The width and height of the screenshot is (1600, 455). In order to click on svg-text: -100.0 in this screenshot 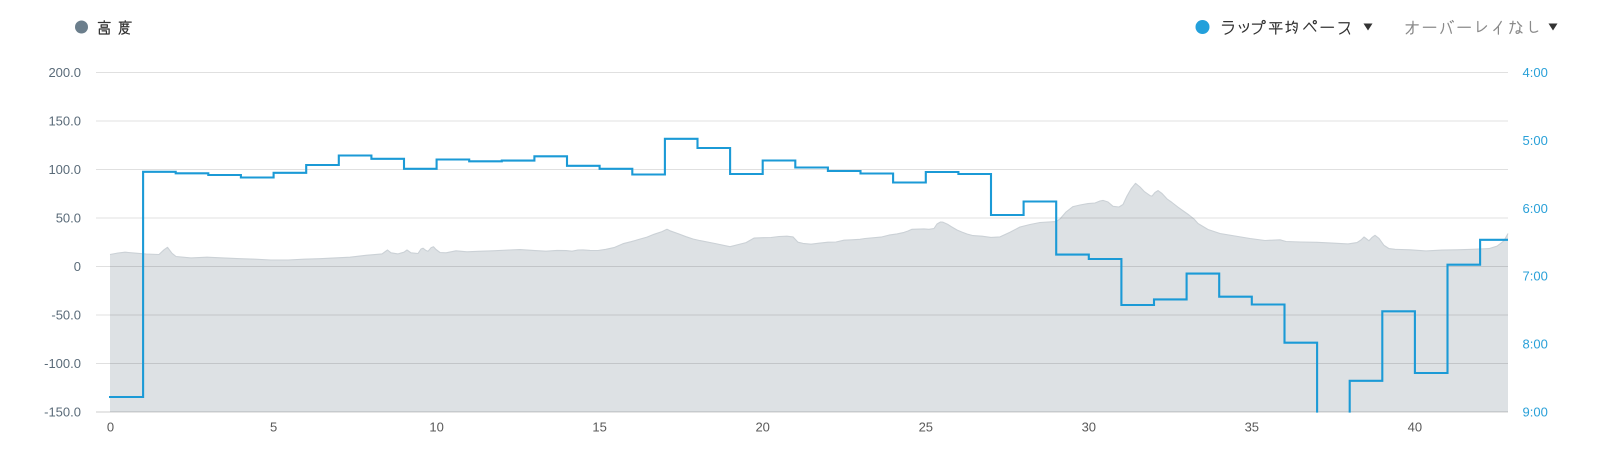, I will do `click(62, 363)`.